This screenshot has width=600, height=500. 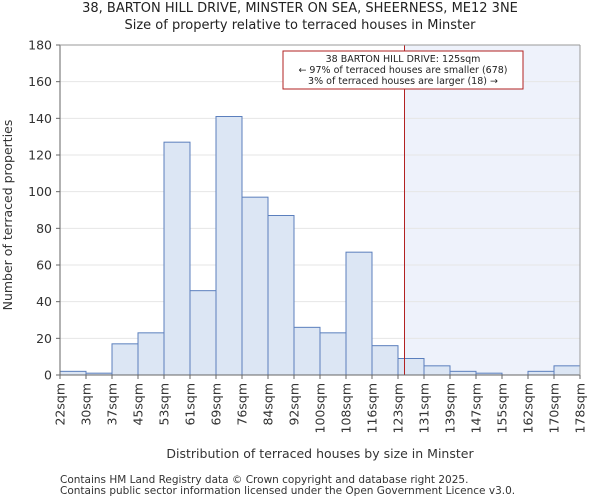 I want to click on x-tick-label: 116sqm, so click(x=372, y=408).